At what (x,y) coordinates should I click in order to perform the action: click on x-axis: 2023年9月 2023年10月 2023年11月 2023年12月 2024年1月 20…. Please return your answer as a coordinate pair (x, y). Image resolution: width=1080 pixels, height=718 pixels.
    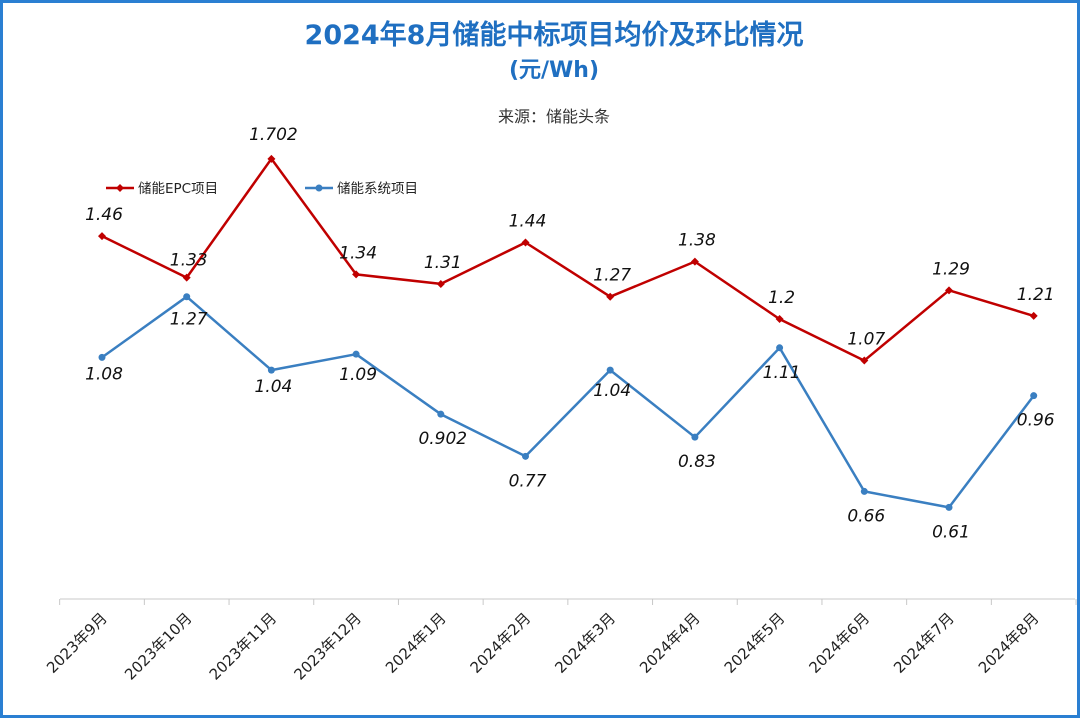
    Looking at the image, I should click on (560, 641).